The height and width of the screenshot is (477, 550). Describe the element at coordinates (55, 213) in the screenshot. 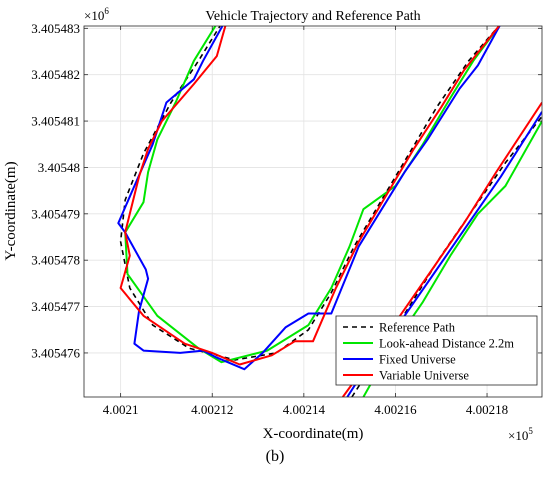

I see `y-tick-label: 3.405479` at that location.